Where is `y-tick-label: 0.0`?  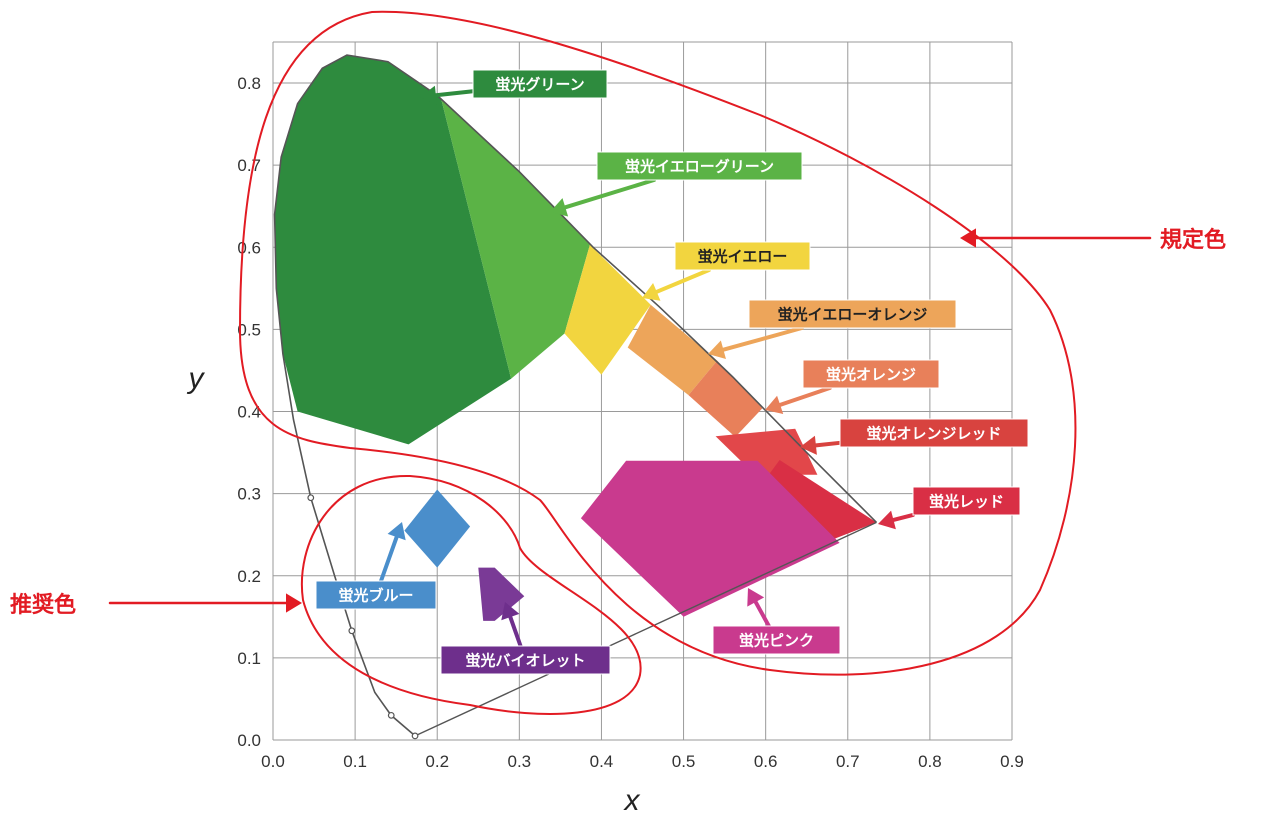
y-tick-label: 0.0 is located at coordinates (249, 740).